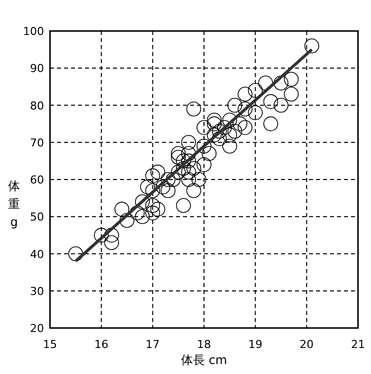 This screenshot has width=371, height=374. Describe the element at coordinates (358, 344) in the screenshot. I see `x-tick-label: 21` at that location.